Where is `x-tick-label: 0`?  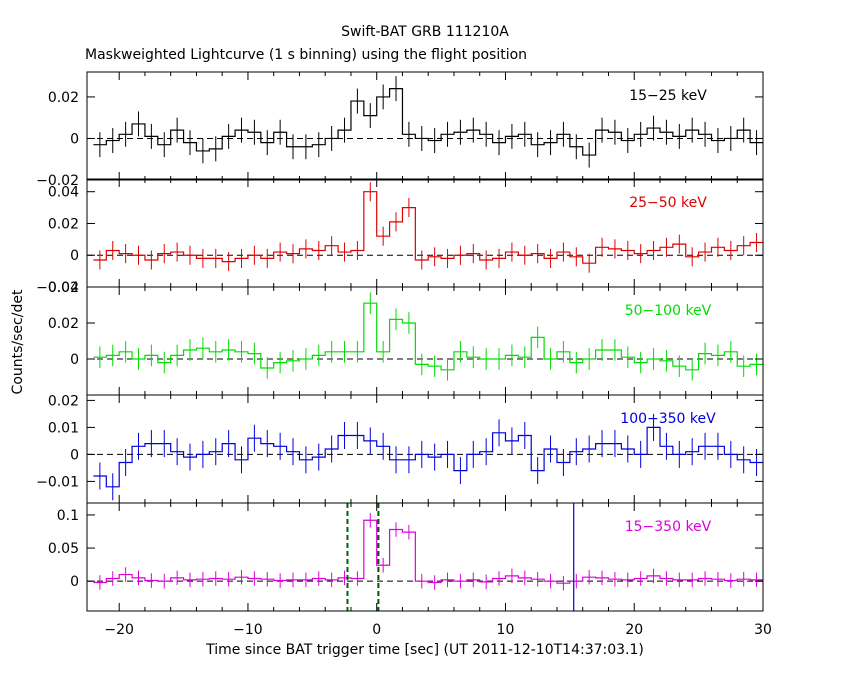
x-tick-label: 0 is located at coordinates (376, 630).